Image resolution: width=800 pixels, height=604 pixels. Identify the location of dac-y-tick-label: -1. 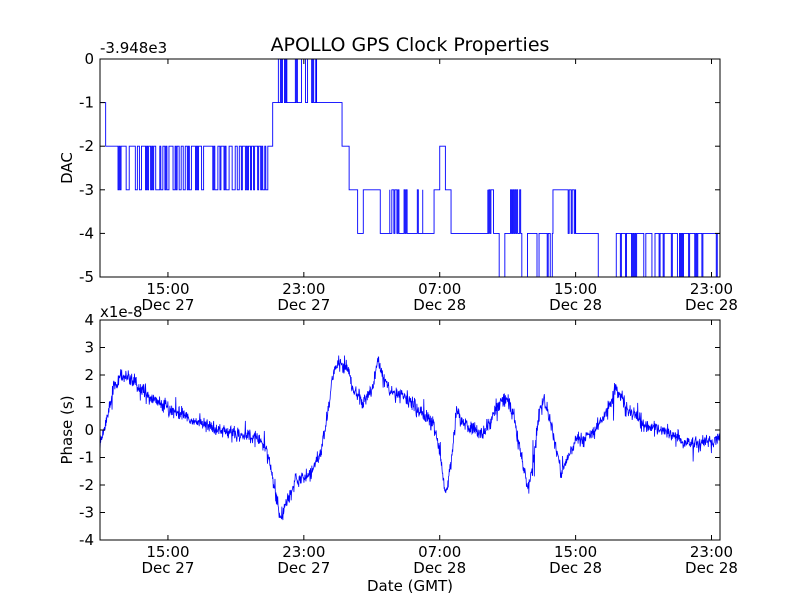
(86, 103).